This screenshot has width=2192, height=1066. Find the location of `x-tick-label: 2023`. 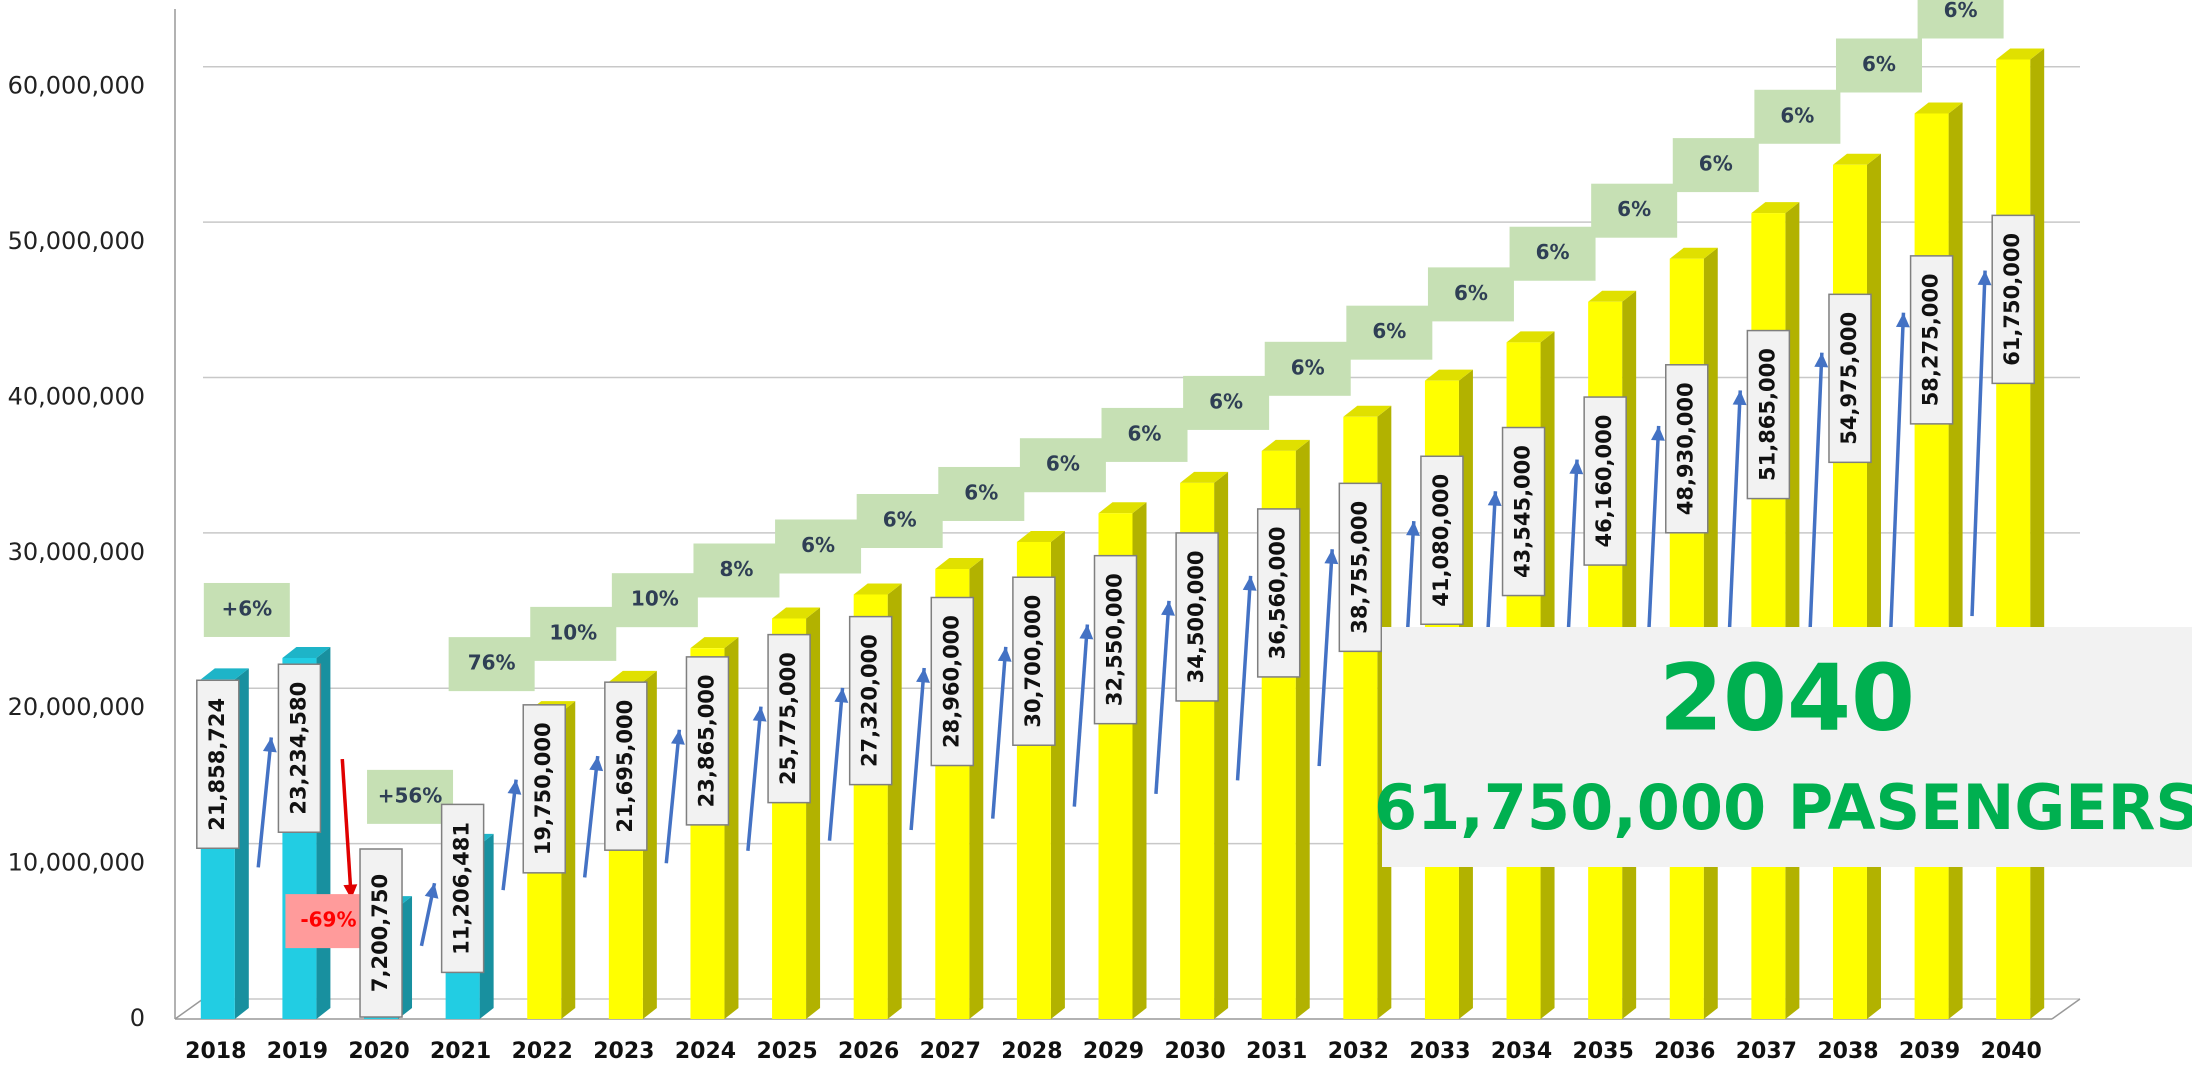

x-tick-label: 2023 is located at coordinates (623, 1051).